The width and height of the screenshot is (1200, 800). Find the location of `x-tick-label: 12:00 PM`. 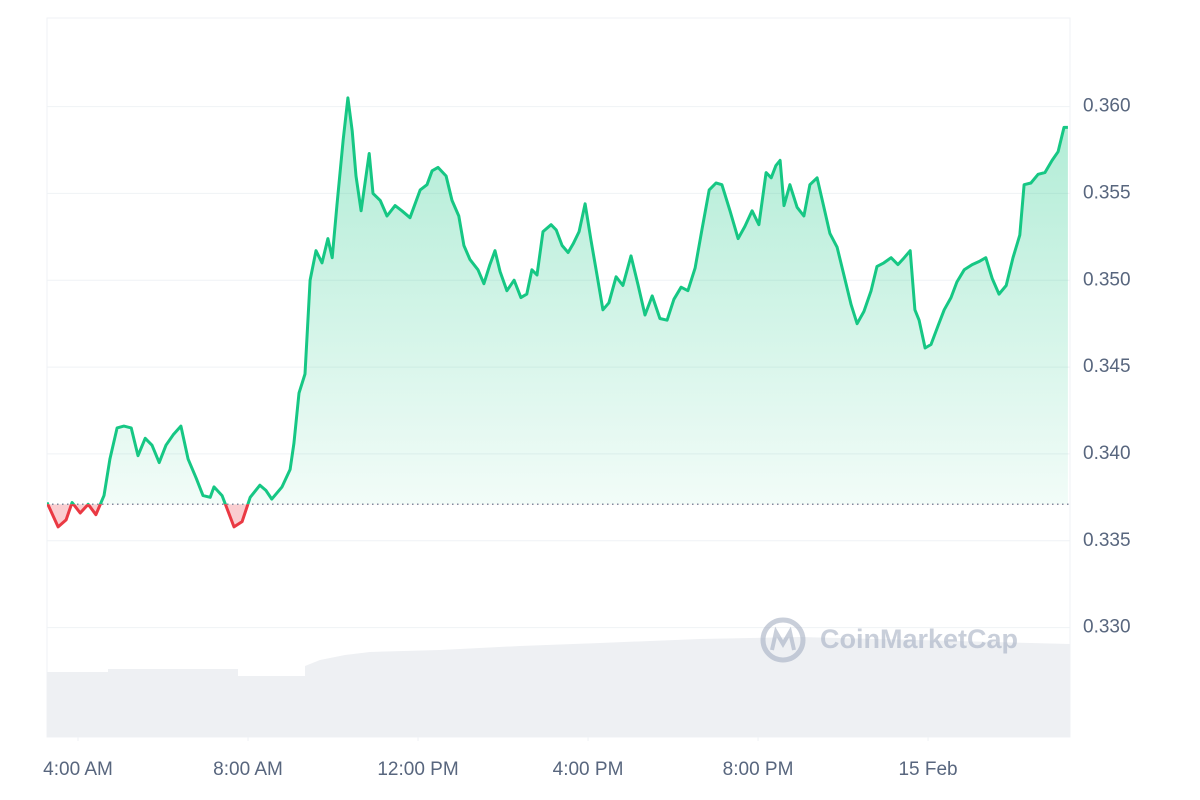

x-tick-label: 12:00 PM is located at coordinates (417, 769).